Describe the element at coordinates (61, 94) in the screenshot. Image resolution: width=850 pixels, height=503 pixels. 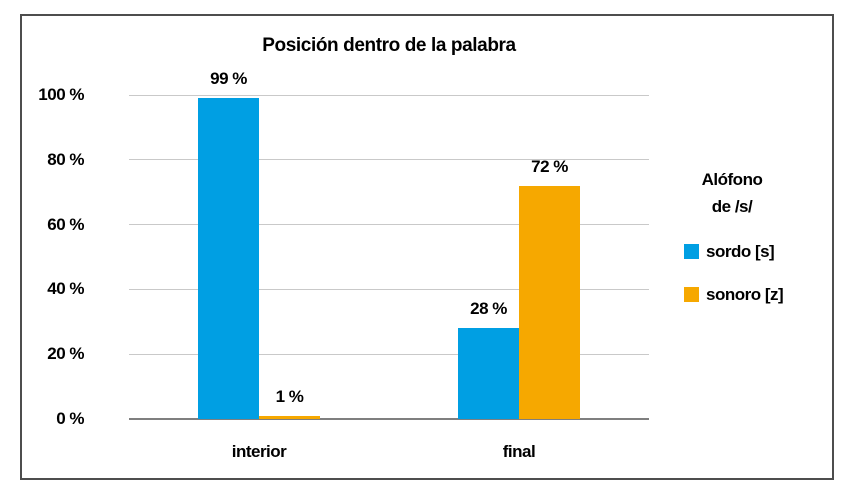
I see `y-tick-label-100: 100 %` at that location.